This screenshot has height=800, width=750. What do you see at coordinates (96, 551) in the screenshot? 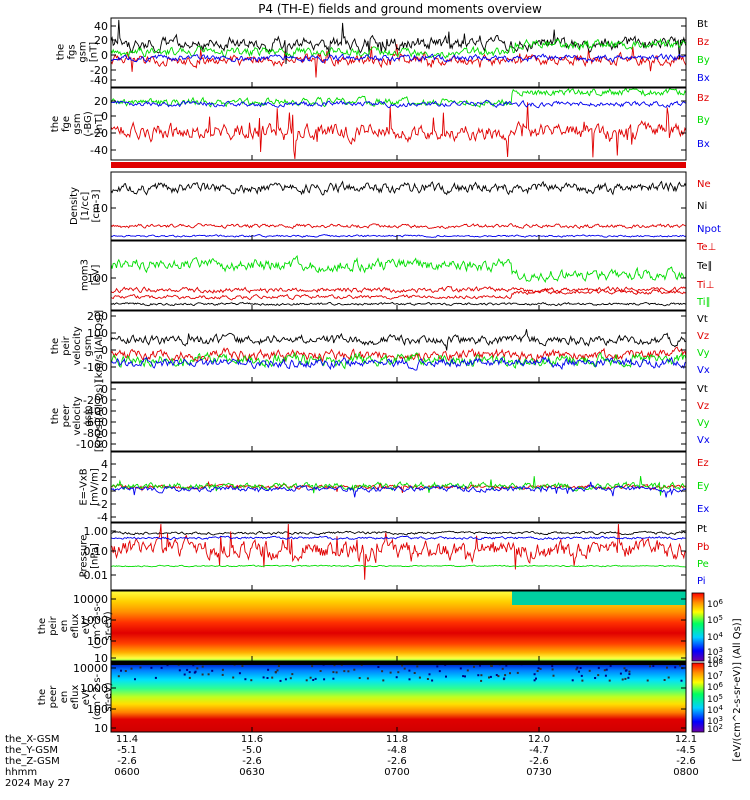
I see `ytick-label: 0.10` at bounding box center [96, 551].